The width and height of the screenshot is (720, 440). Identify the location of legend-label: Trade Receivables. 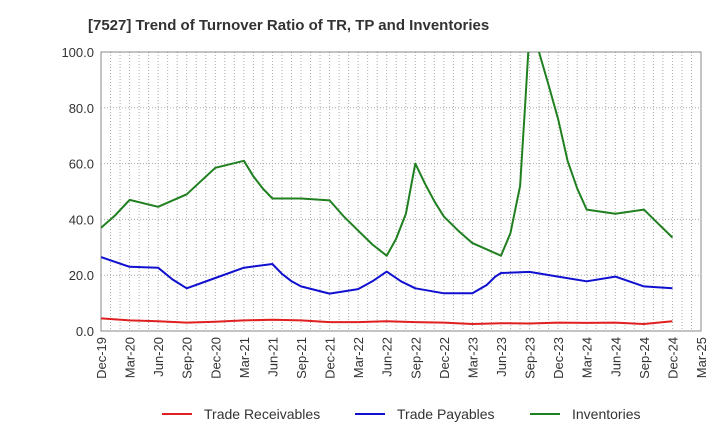
(262, 414).